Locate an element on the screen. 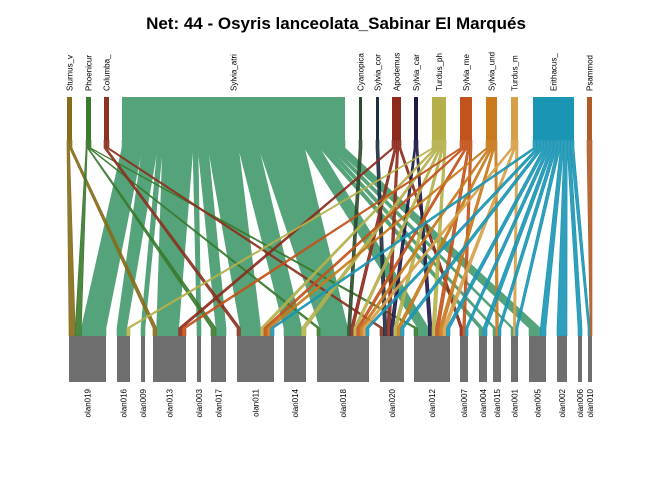 This screenshot has height=480, width=672. upper-node-label: Sylvia_atri is located at coordinates (234, 72).